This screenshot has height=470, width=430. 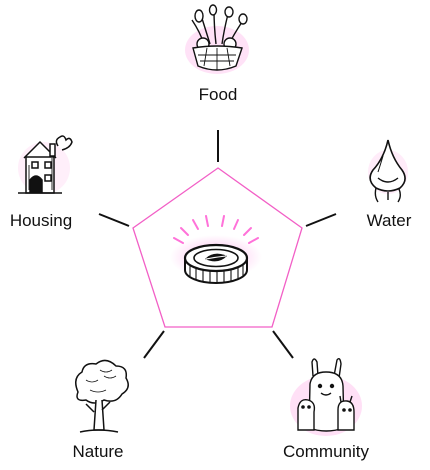 I want to click on node-label-housing: Housing, so click(x=41, y=220).